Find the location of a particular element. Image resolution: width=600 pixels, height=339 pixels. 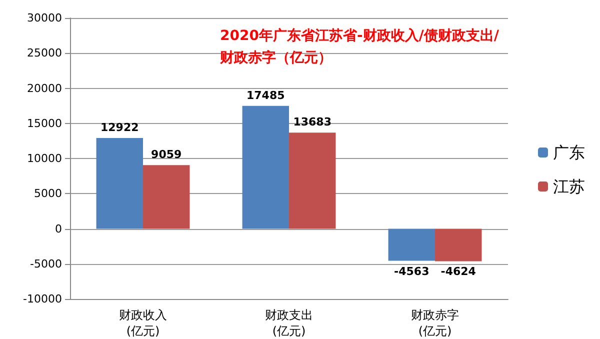

text: 2020年广东省江苏省-财政收入/债财政支出/财政赤字（亿元） is located at coordinates (359, 46).